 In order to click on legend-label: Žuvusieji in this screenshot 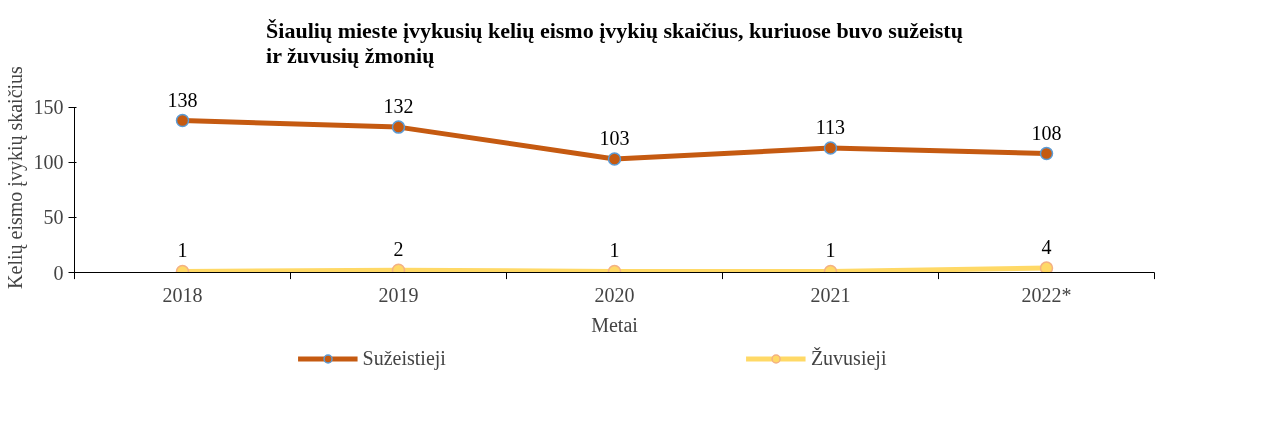, I will do `click(848, 358)`.